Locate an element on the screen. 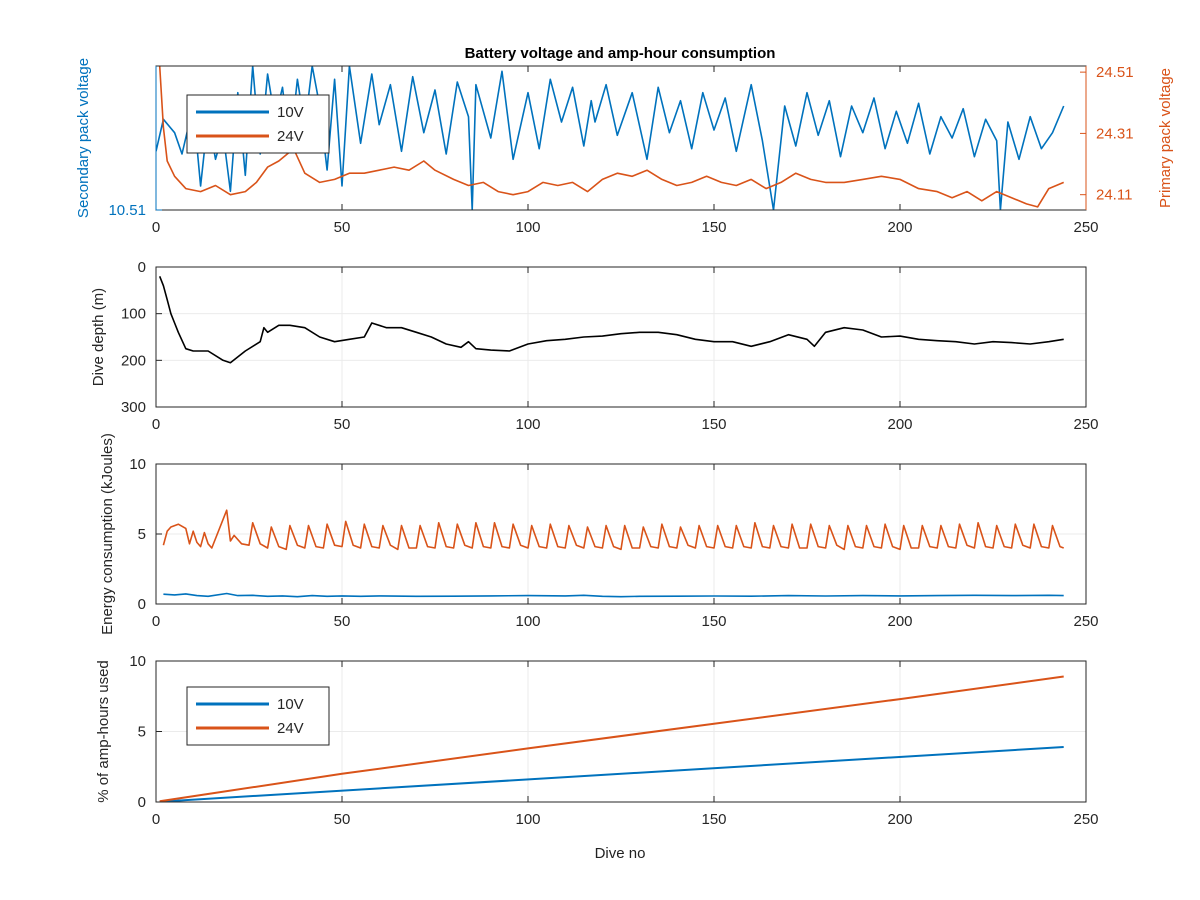 Image resolution: width=1200 pixels, height=900 pixels. y-tick-label: 10.51 is located at coordinates (127, 210).